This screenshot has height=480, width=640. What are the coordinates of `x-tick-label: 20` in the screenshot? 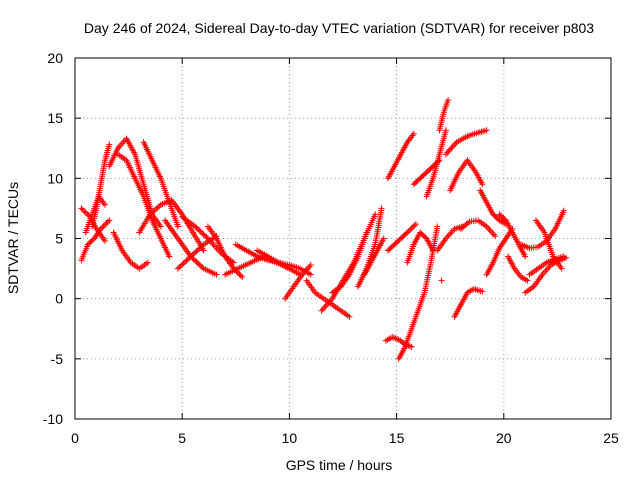 It's located at (504, 438).